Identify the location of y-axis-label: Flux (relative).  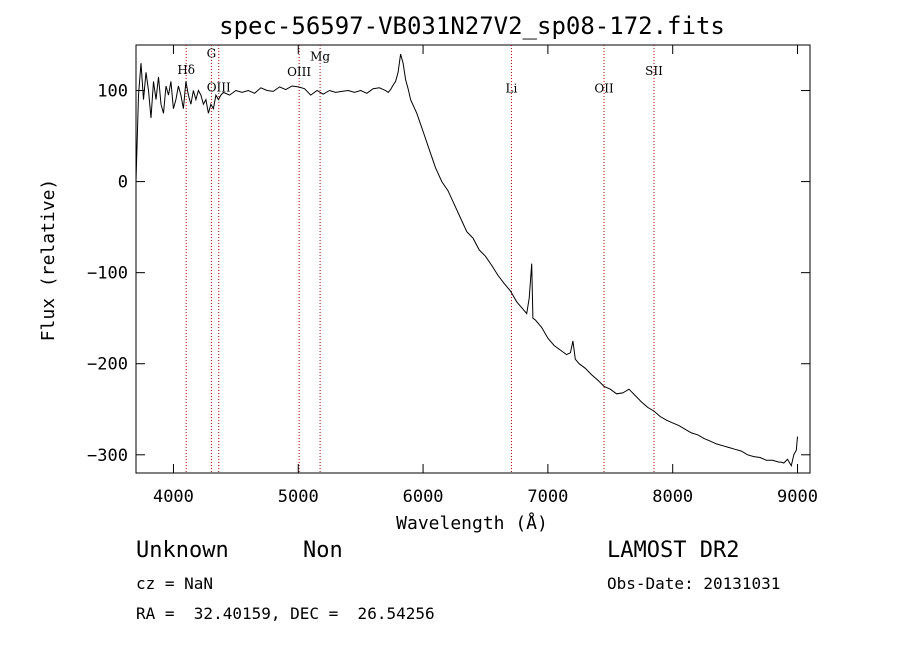
(48, 260).